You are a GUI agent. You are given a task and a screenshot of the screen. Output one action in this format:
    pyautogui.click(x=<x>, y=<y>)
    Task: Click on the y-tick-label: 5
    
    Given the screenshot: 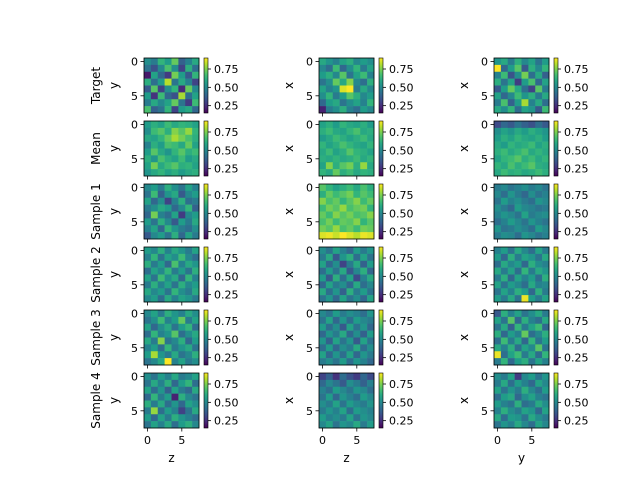 What is the action you would take?
    pyautogui.click(x=309, y=348)
    